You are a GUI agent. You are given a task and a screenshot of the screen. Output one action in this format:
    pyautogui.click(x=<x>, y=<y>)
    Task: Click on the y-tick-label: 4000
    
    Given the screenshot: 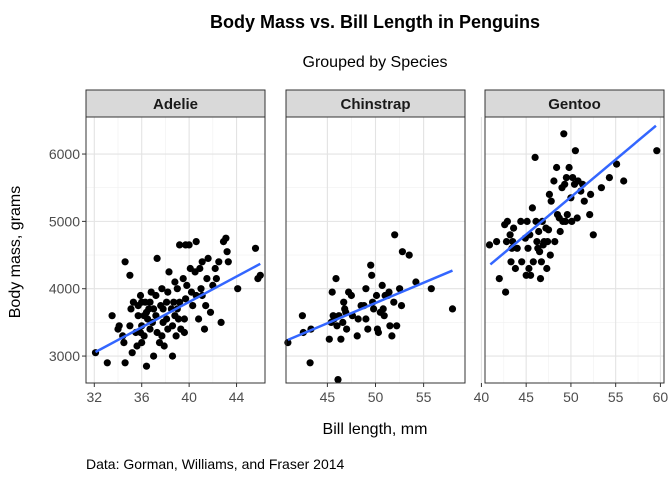 What is the action you would take?
    pyautogui.click(x=64, y=289)
    